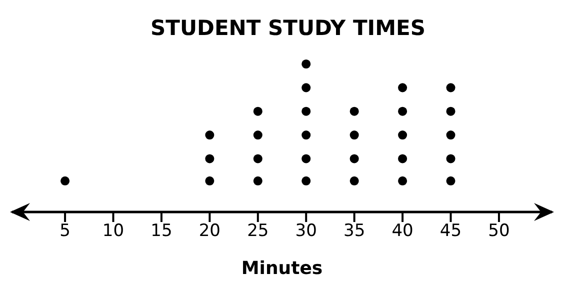 The height and width of the screenshot is (306, 576). I want to click on x-tick-label: 30, so click(306, 231).